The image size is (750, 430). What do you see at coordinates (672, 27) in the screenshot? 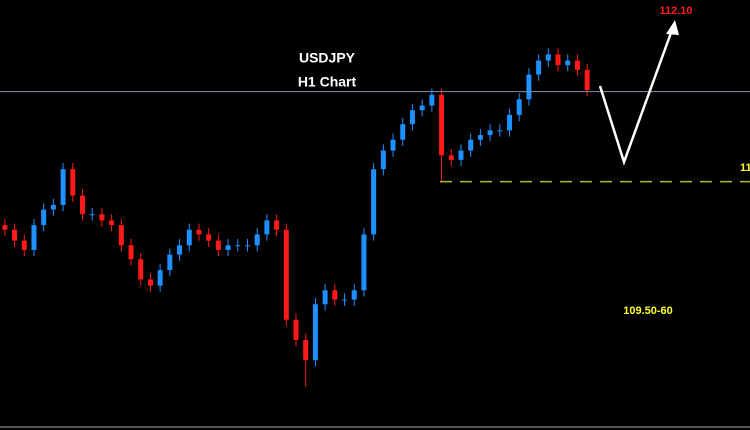
I see `arrow-head` at bounding box center [672, 27].